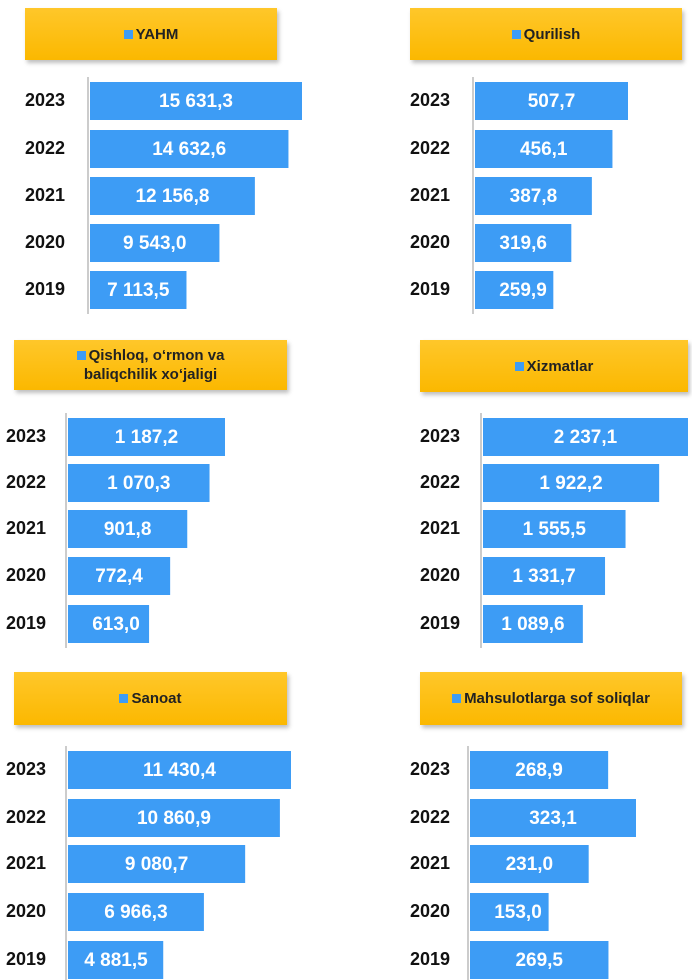  What do you see at coordinates (534, 196) in the screenshot?
I see `data-label: 387,8` at bounding box center [534, 196].